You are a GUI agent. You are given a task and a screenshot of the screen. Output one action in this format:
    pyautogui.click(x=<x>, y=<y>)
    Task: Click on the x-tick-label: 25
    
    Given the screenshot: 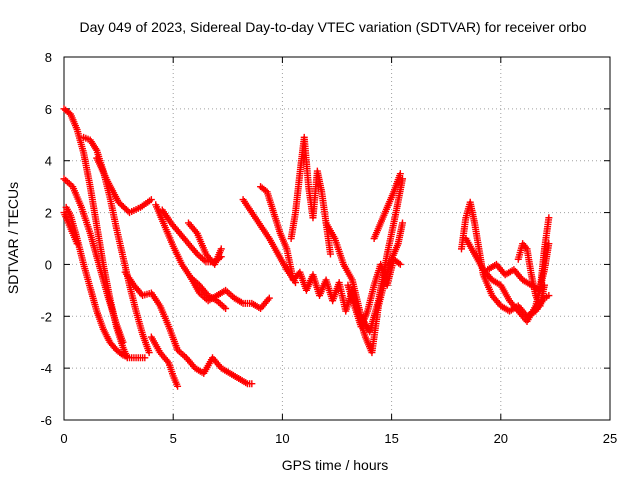 What is the action you would take?
    pyautogui.click(x=610, y=438)
    